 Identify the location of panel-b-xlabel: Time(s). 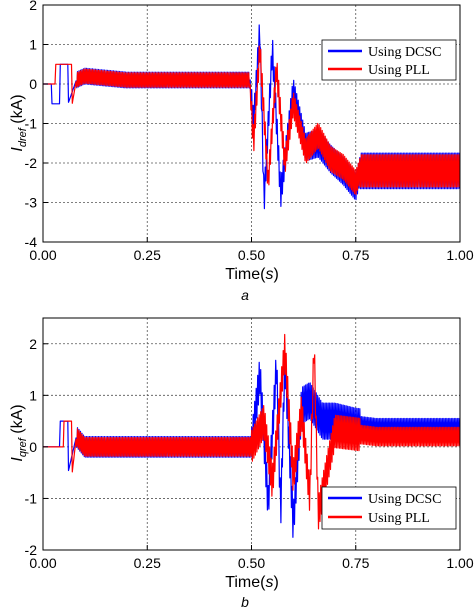
(252, 582).